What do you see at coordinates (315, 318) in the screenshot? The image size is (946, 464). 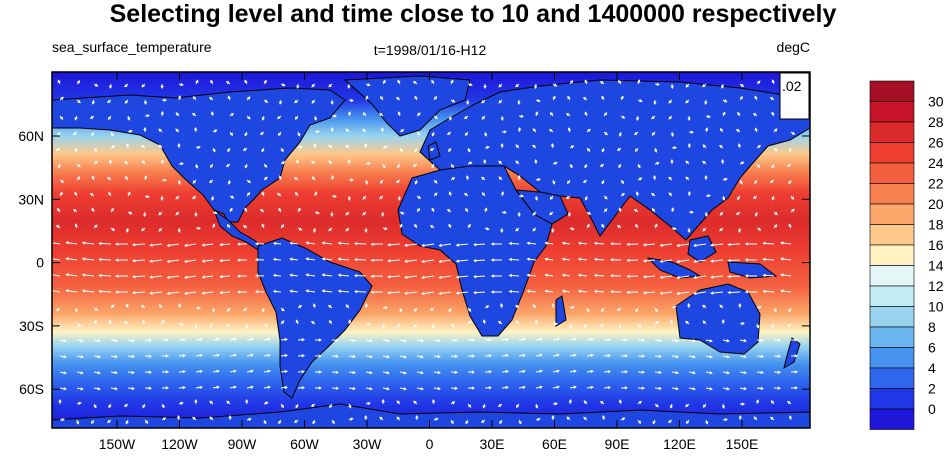 I see `land-south-america` at bounding box center [315, 318].